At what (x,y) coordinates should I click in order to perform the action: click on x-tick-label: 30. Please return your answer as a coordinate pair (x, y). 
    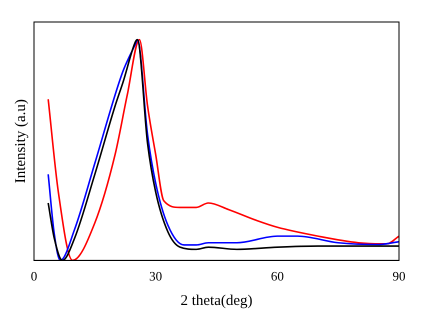
    Looking at the image, I should click on (155, 276).